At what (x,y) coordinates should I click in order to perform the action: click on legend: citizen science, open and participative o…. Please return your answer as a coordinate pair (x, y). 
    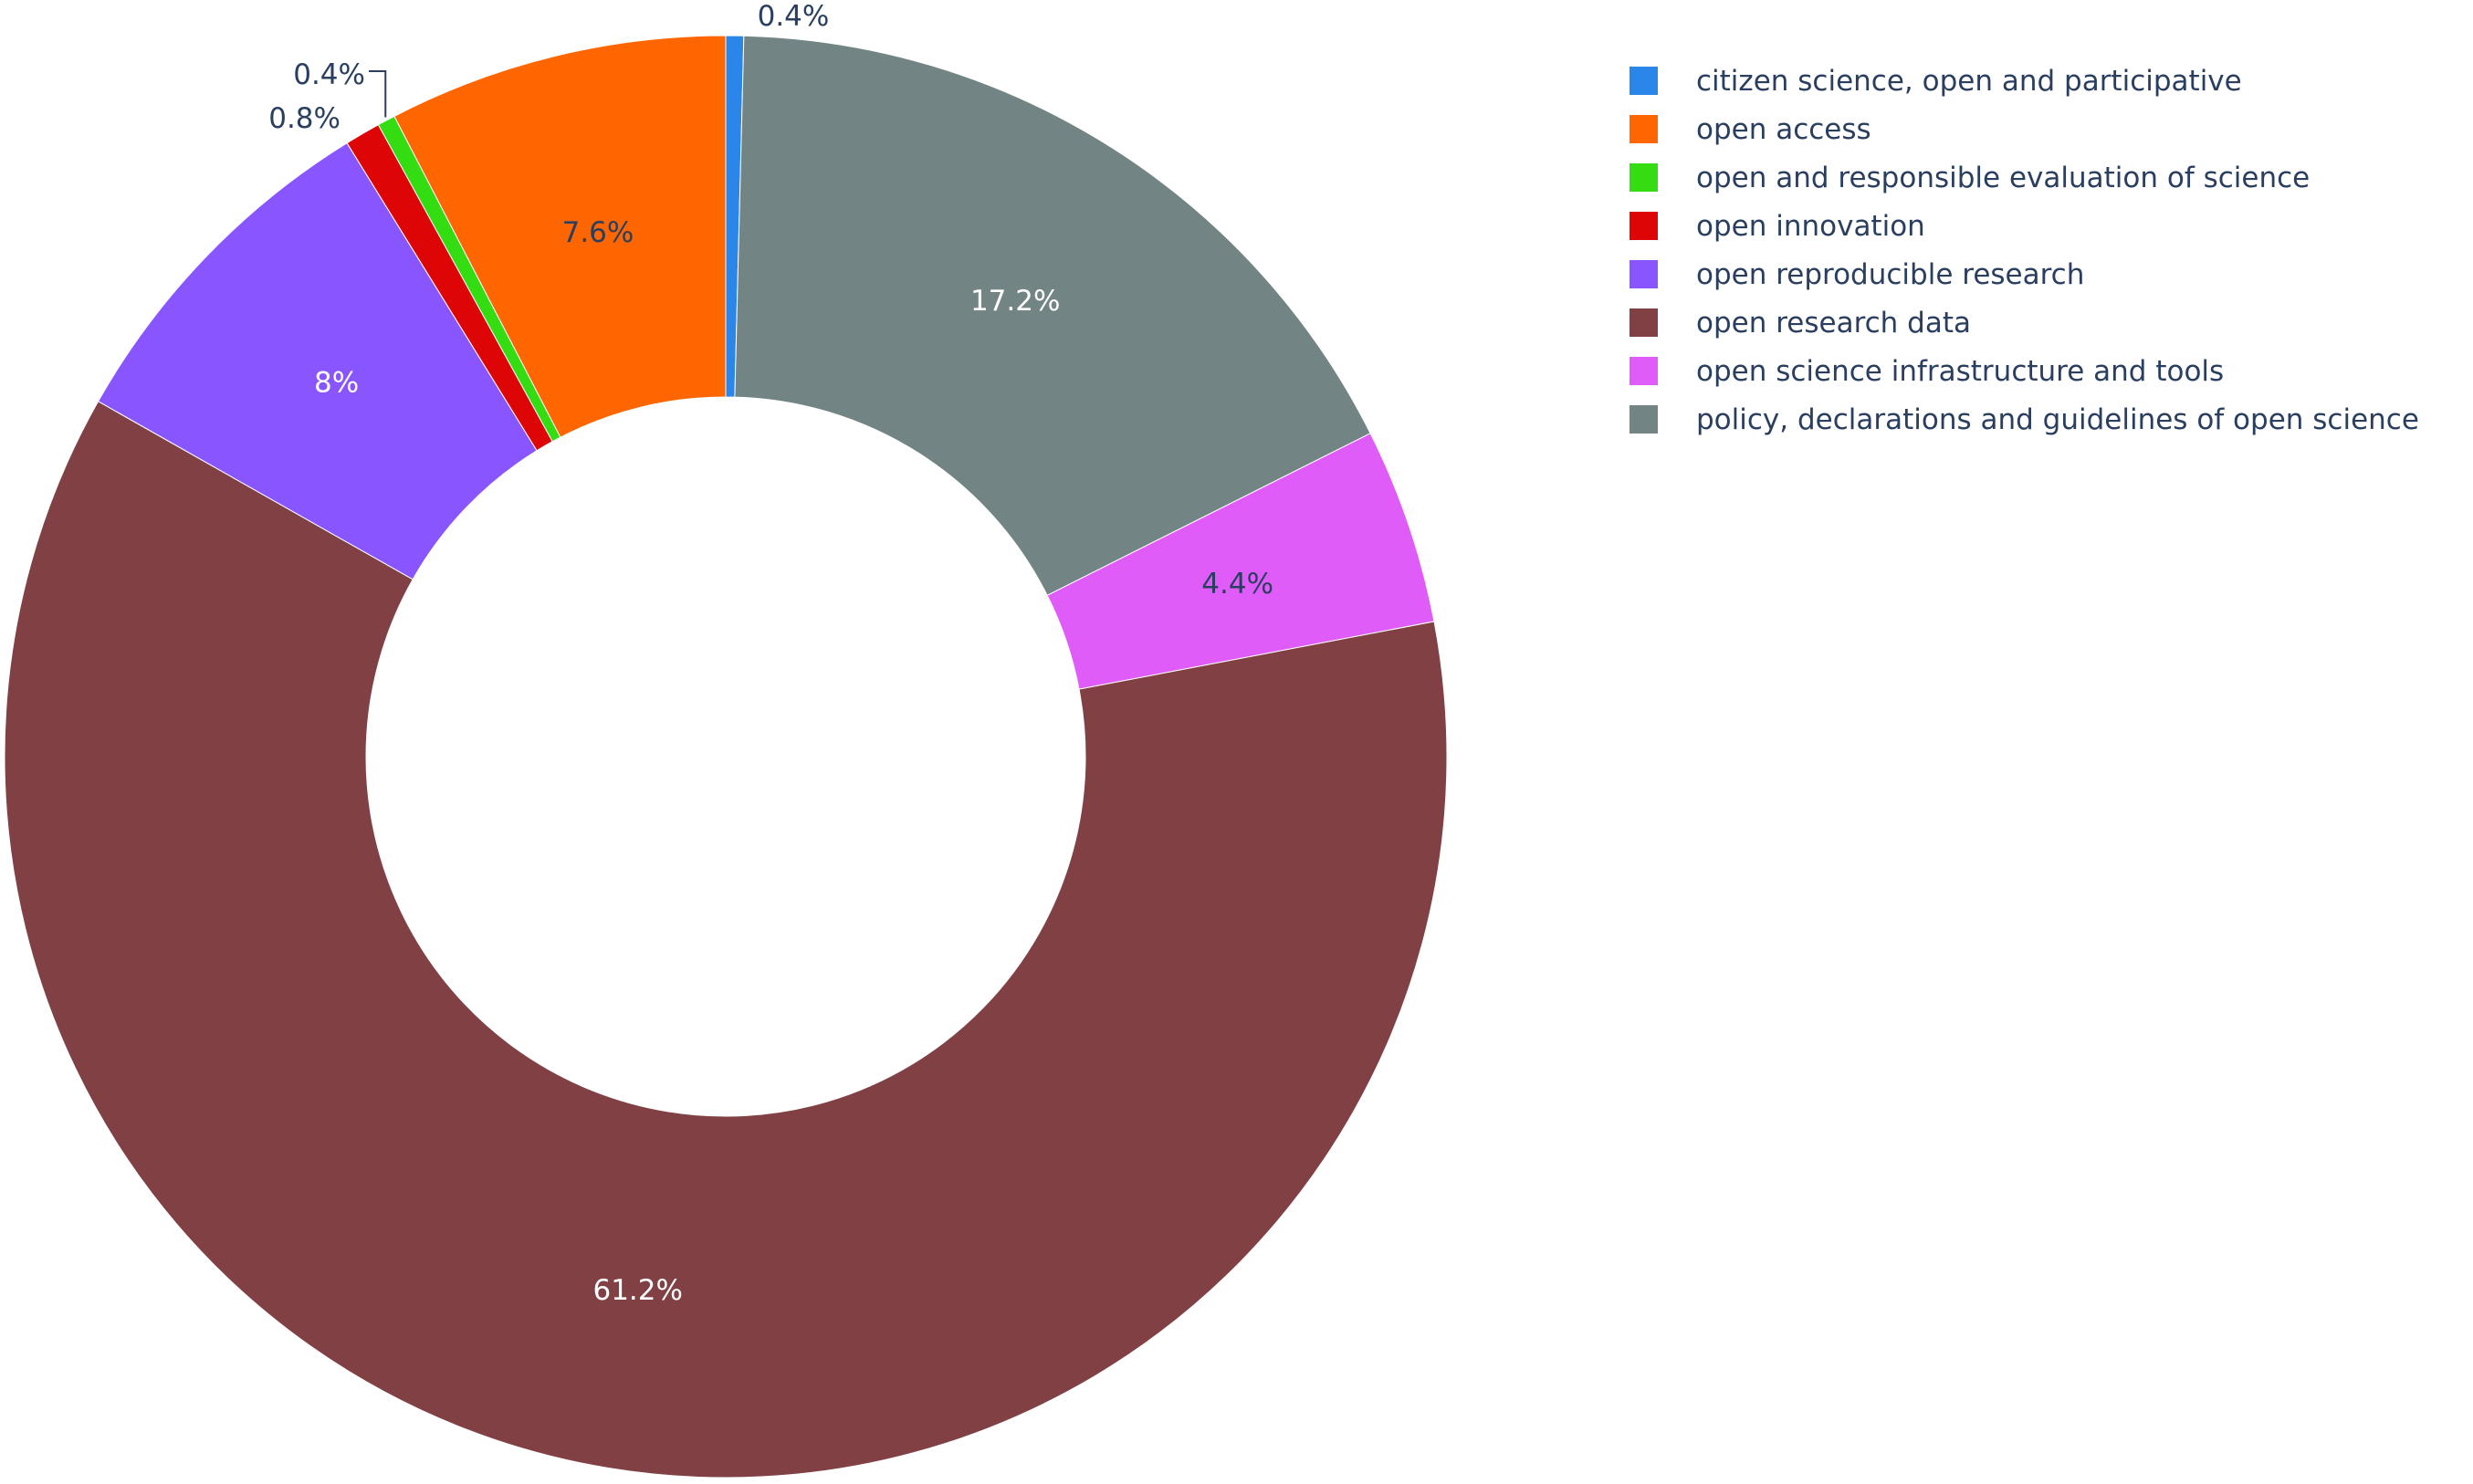
    Looking at the image, I should click on (2024, 250).